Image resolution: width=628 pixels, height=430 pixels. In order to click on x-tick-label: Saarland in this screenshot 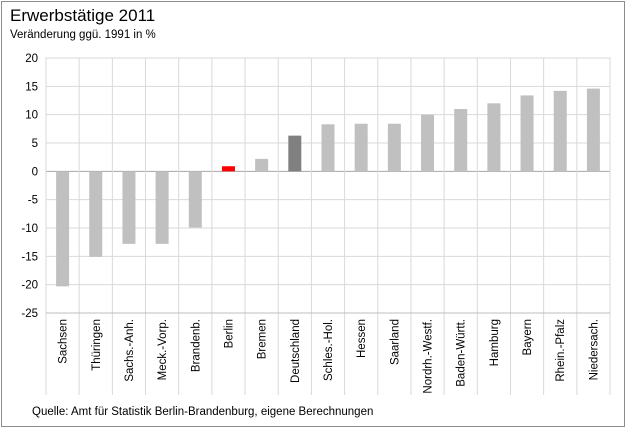, I will do `click(395, 342)`.